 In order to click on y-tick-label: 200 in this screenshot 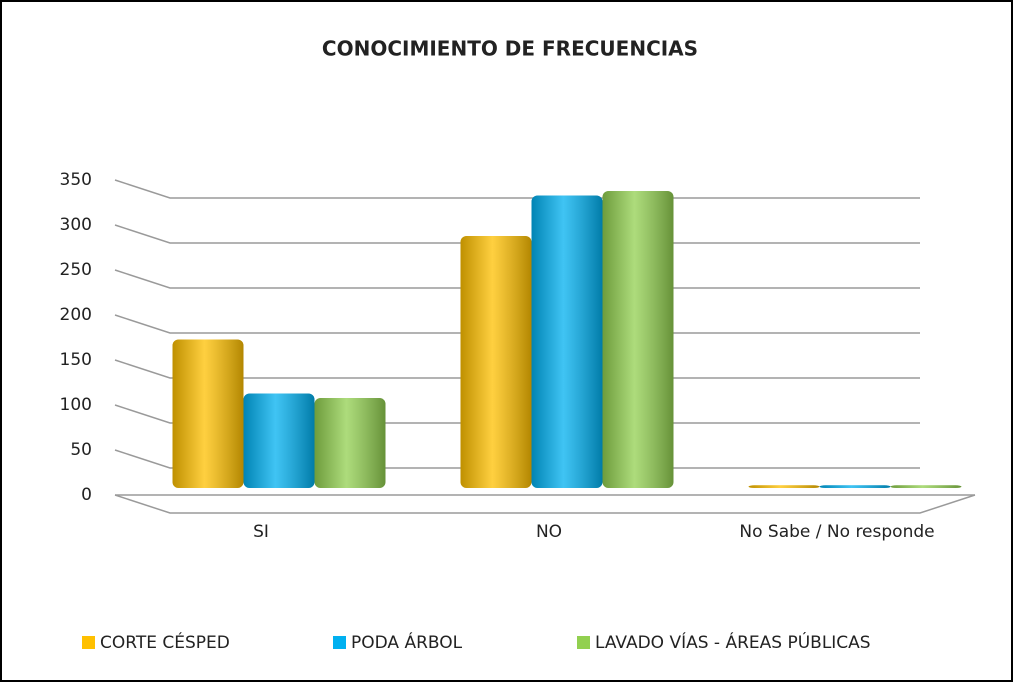, I will do `click(76, 315)`.